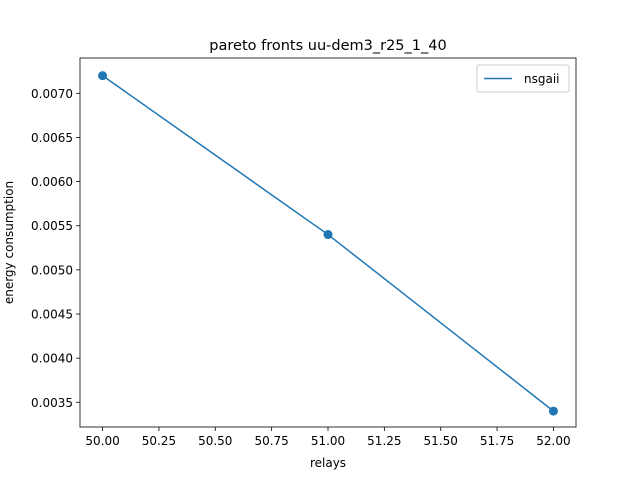 Image resolution: width=640 pixels, height=480 pixels. What do you see at coordinates (327, 46) in the screenshot?
I see `chart-title: pareto fronts uu-dem3_r25_1_40` at bounding box center [327, 46].